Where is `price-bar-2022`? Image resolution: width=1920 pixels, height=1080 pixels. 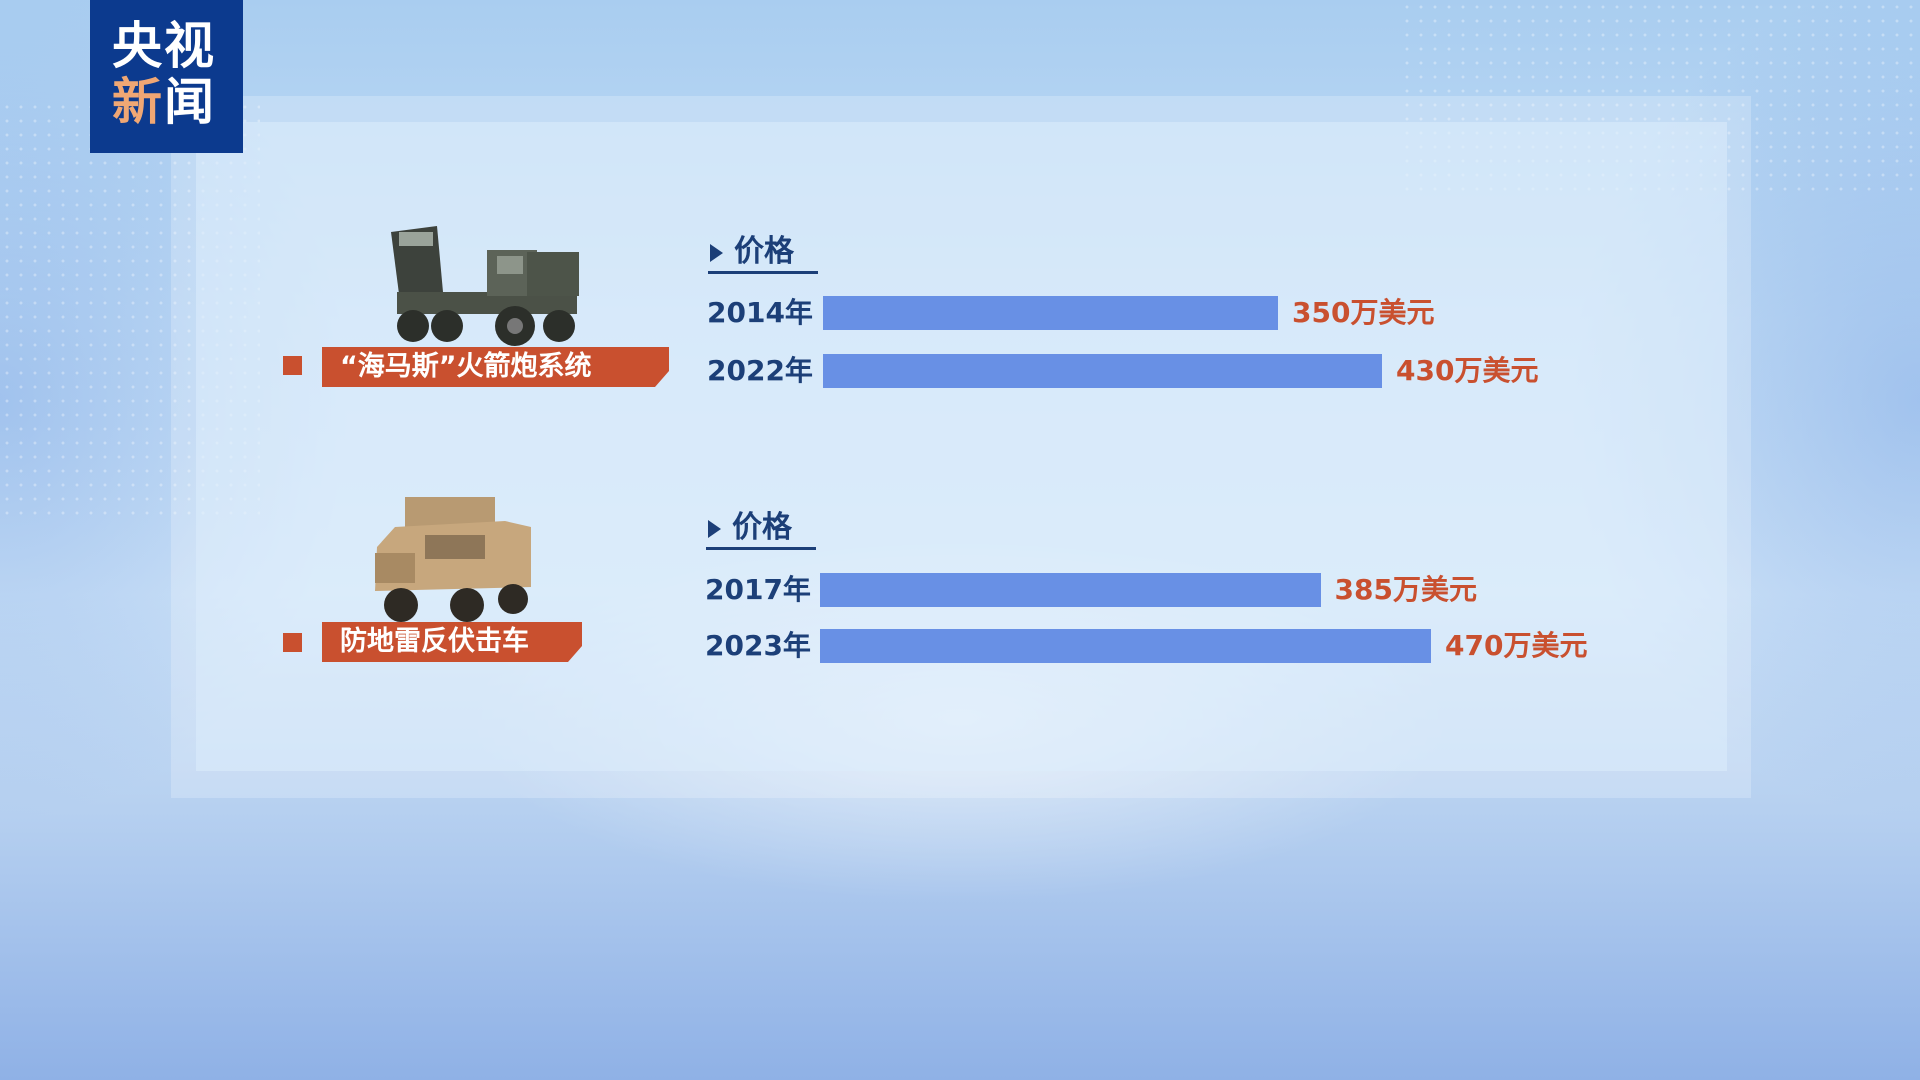 price-bar-2022 is located at coordinates (1102, 371).